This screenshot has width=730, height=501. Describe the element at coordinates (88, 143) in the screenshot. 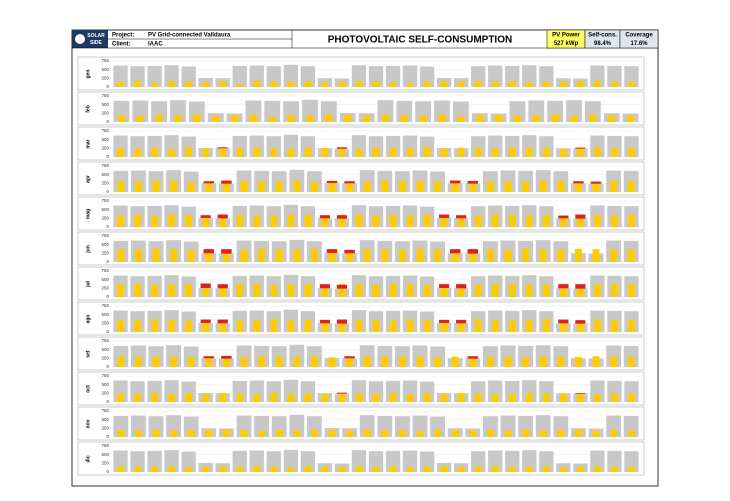

I see `month-label: mar` at that location.